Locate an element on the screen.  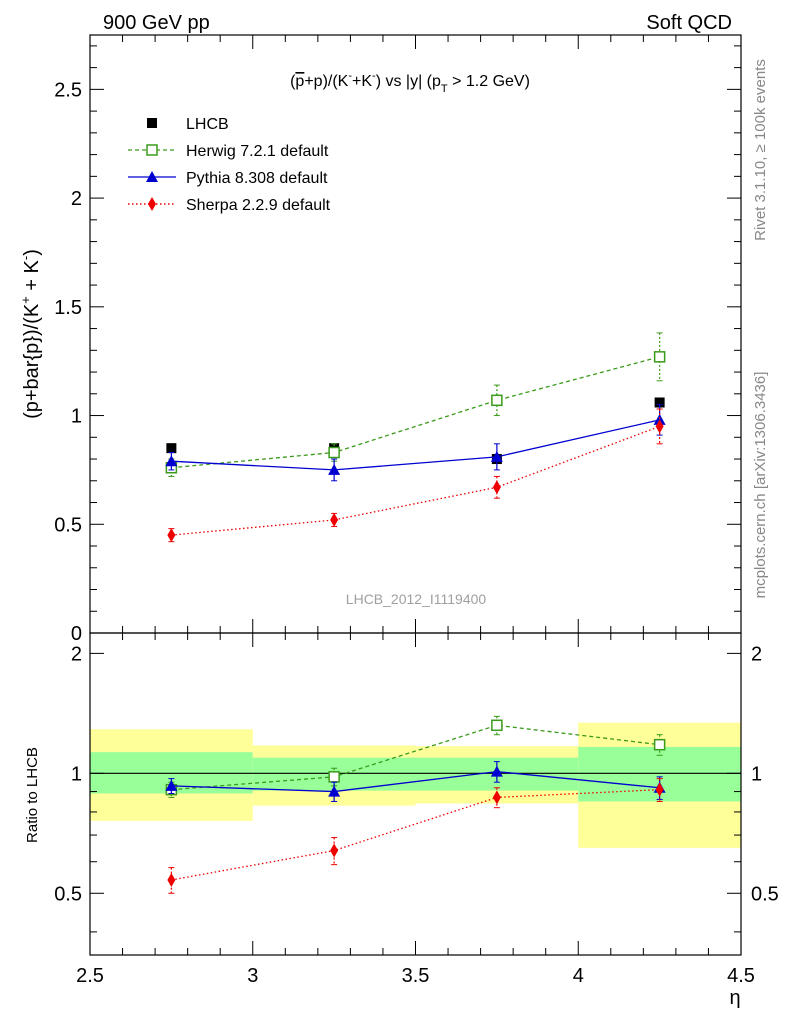
legend-marker-pythia is located at coordinates (152, 176).